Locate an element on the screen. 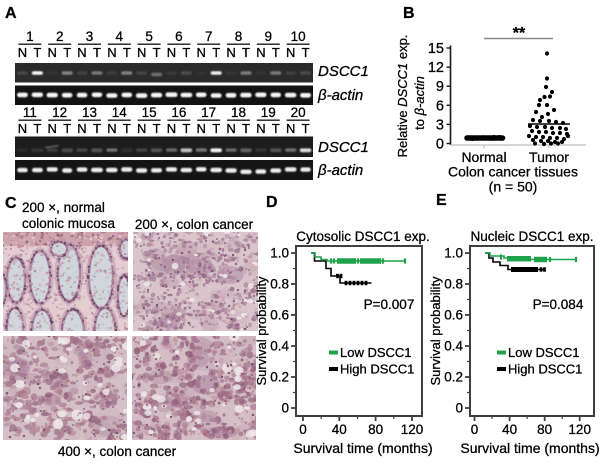 The width and height of the screenshot is (601, 464). svg-text: D is located at coordinates (272, 202).